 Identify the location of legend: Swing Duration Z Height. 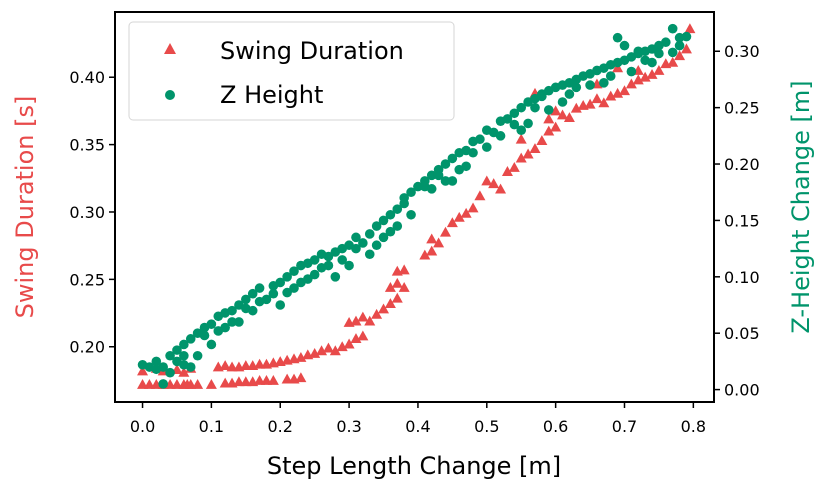
(291, 71).